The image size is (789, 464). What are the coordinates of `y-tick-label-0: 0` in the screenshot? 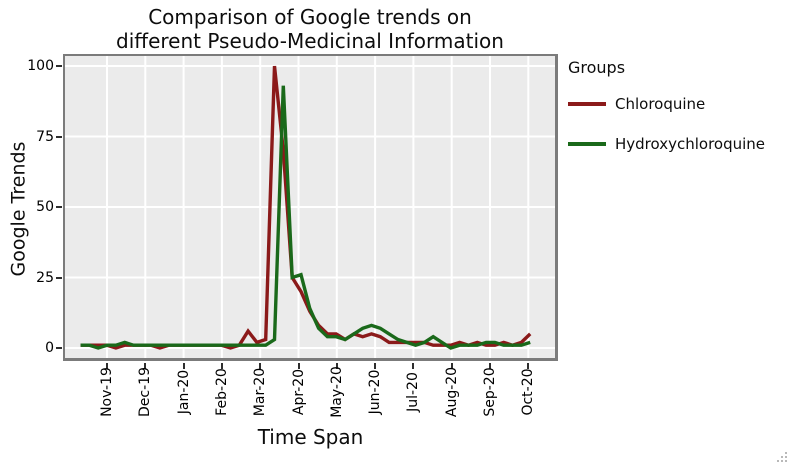 It's located at (49, 348).